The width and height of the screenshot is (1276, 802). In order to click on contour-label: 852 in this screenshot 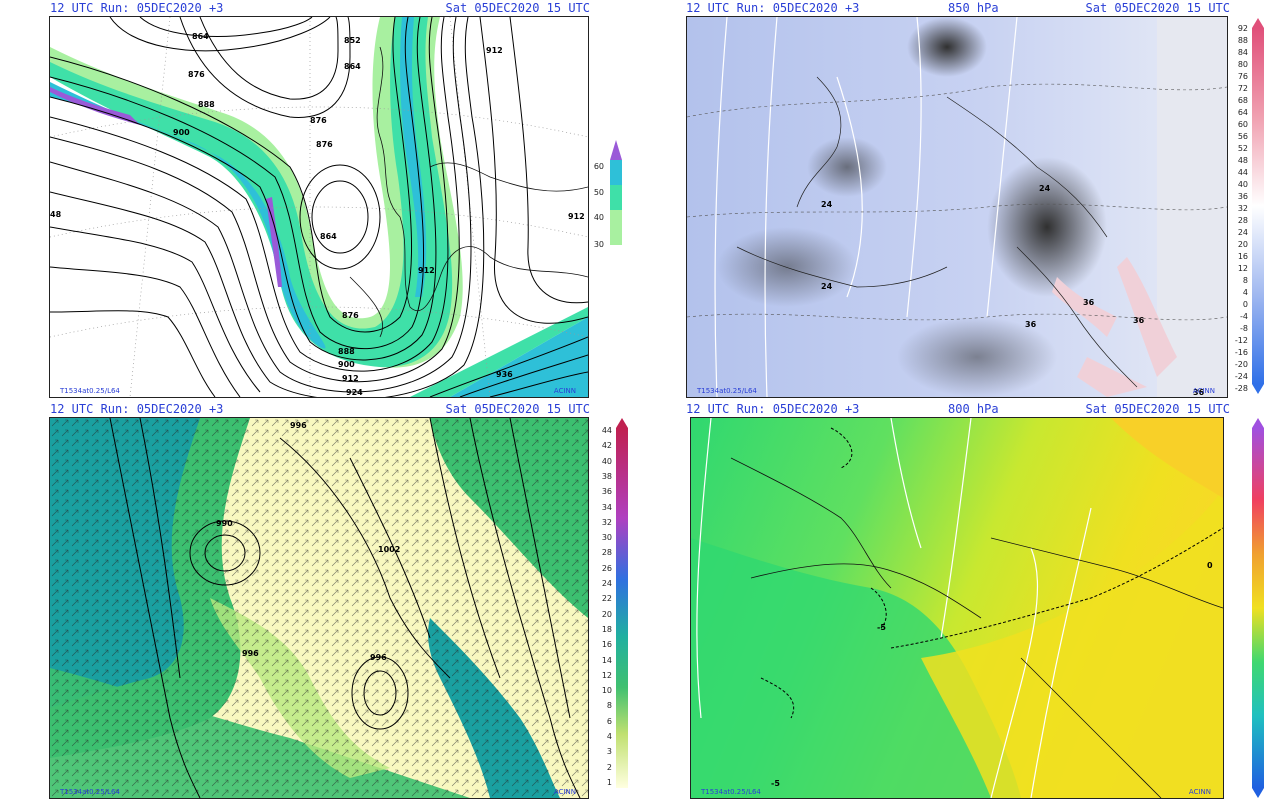, I will do `click(352, 40)`.